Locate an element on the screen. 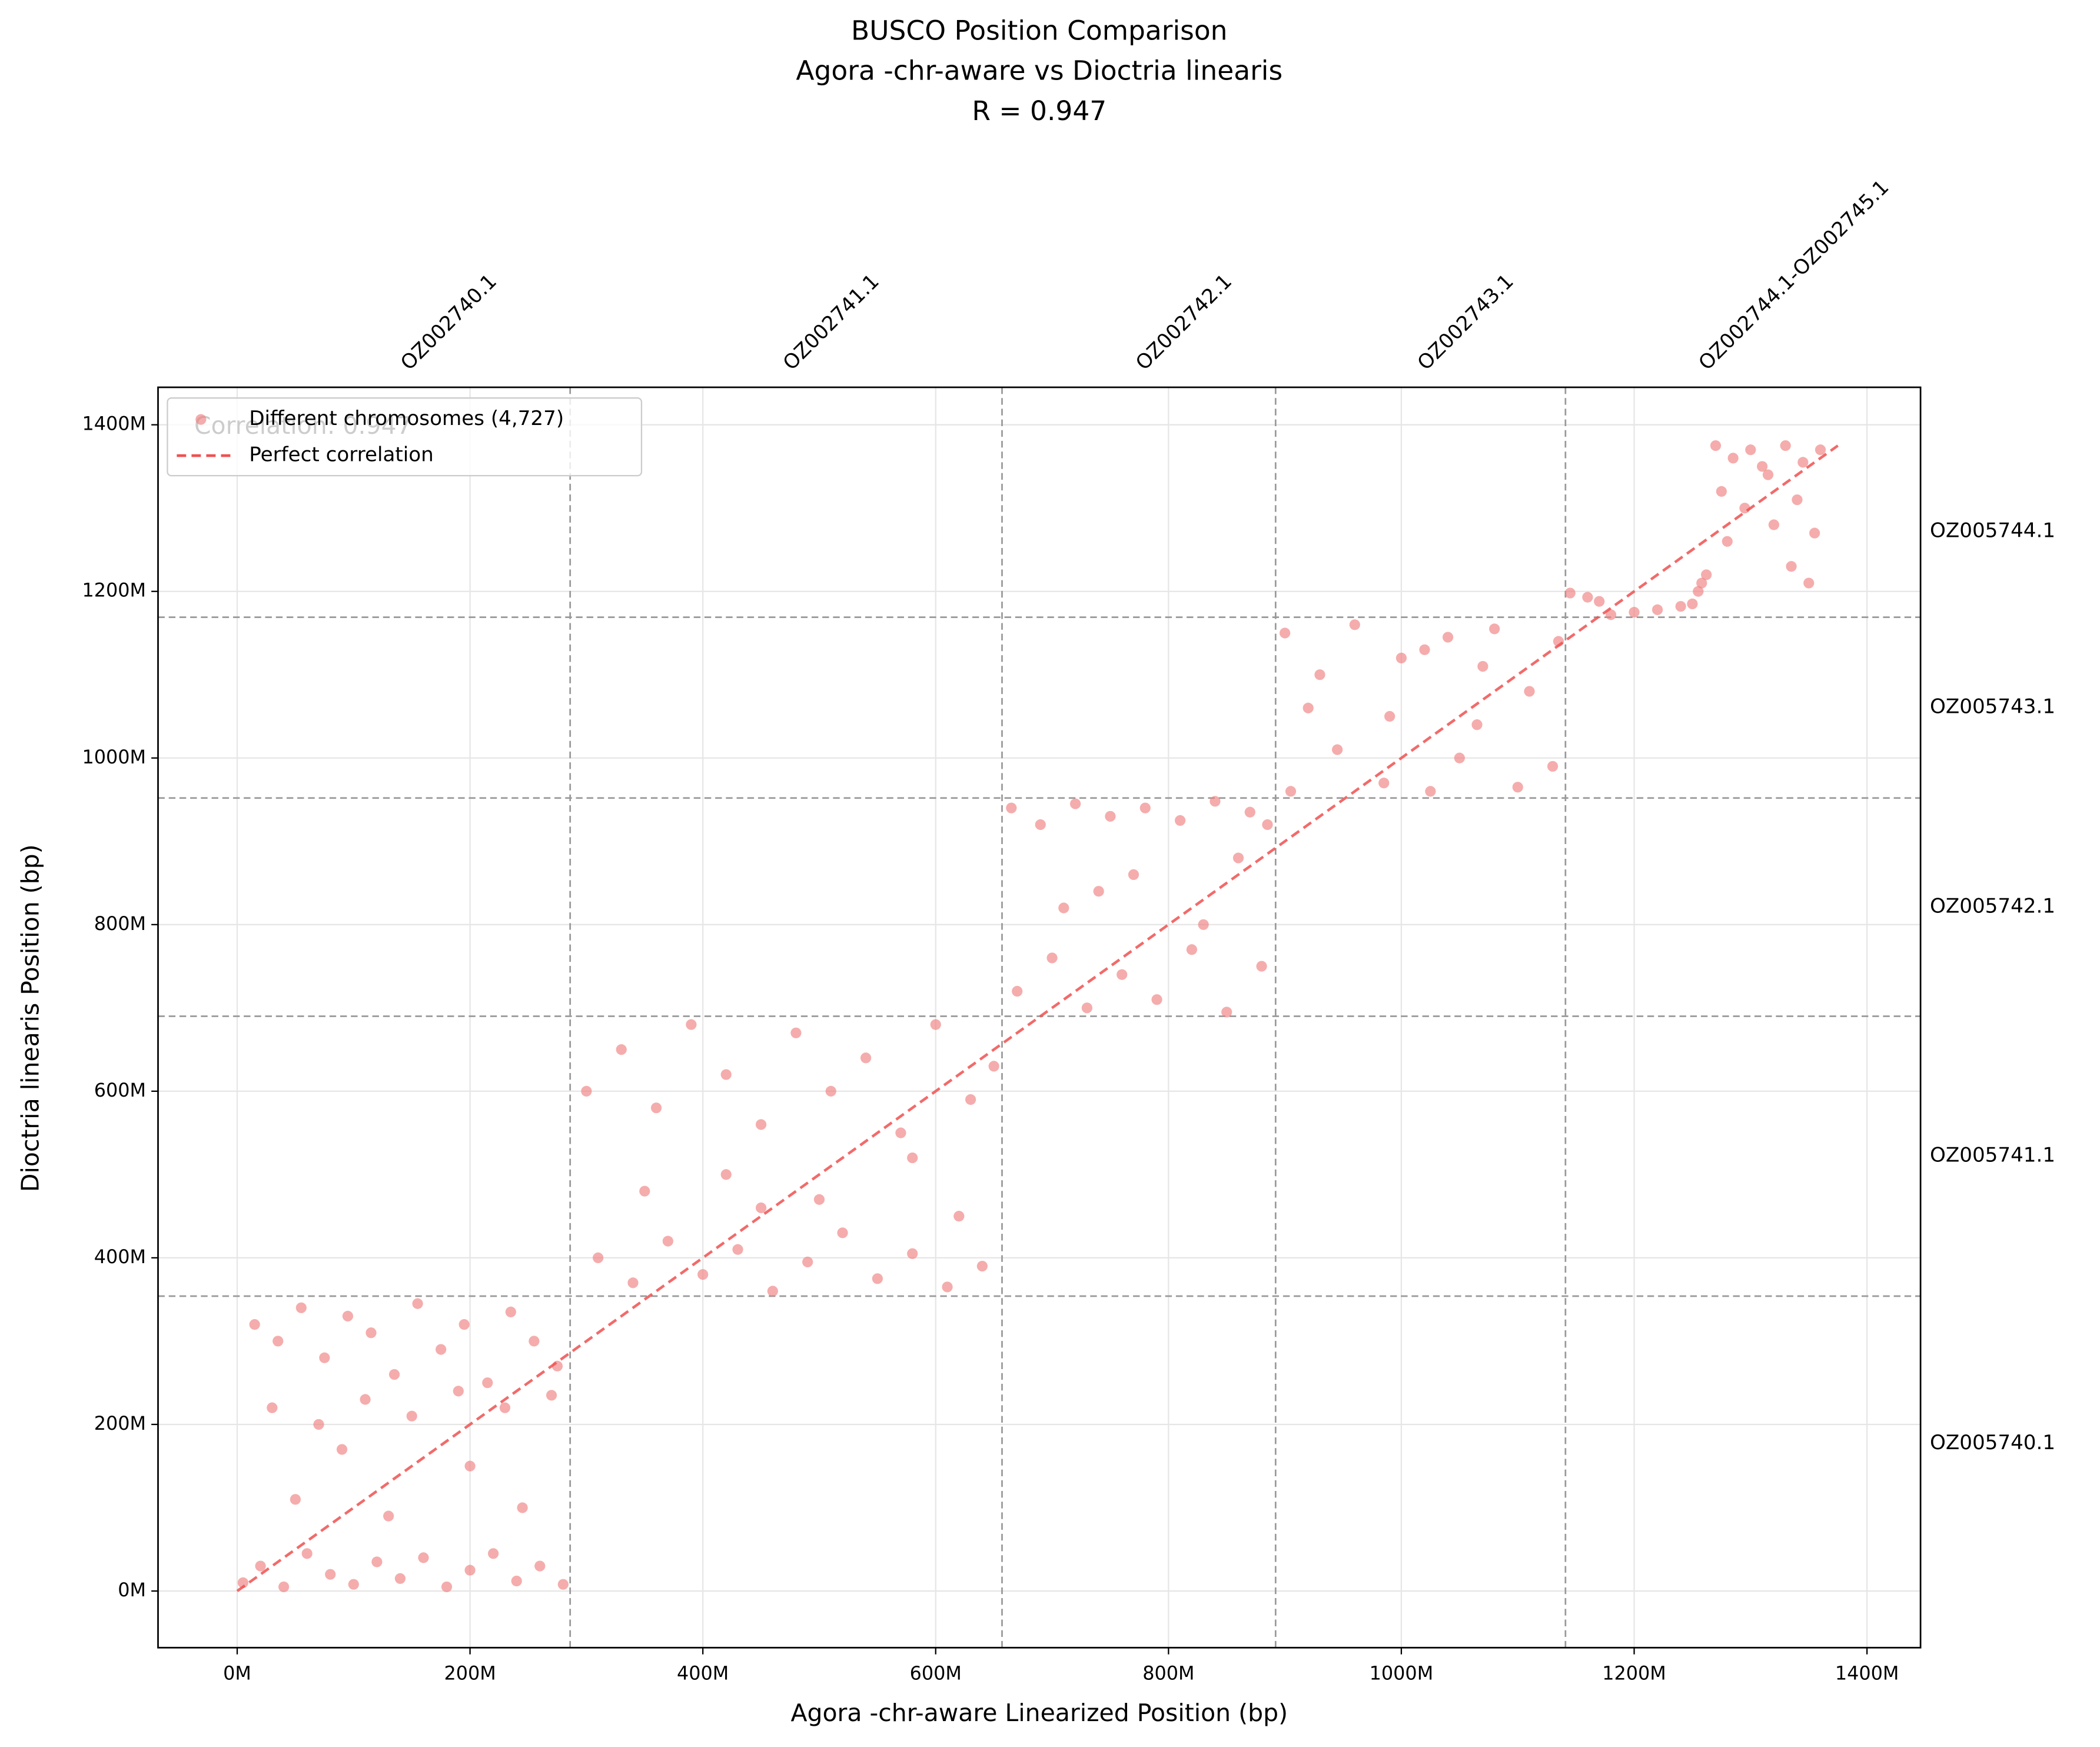 The height and width of the screenshot is (1747, 2100). legend-label: Perfect correlation is located at coordinates (341, 455).